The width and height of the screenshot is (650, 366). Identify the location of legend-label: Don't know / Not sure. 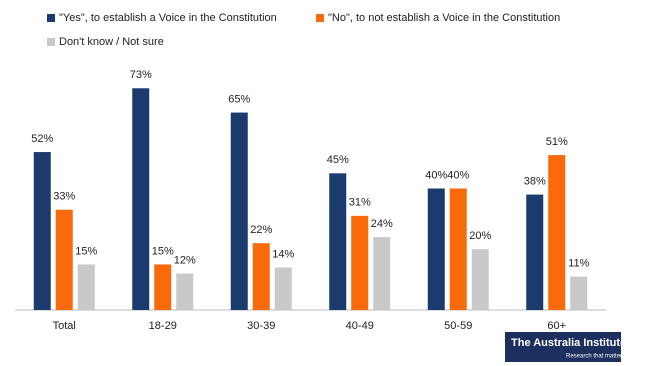
(111, 42).